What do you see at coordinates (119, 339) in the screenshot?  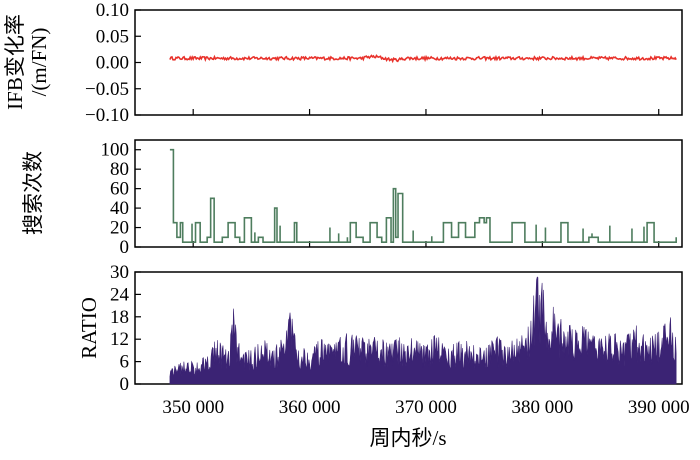 I see `y-tick-label: 12` at bounding box center [119, 339].